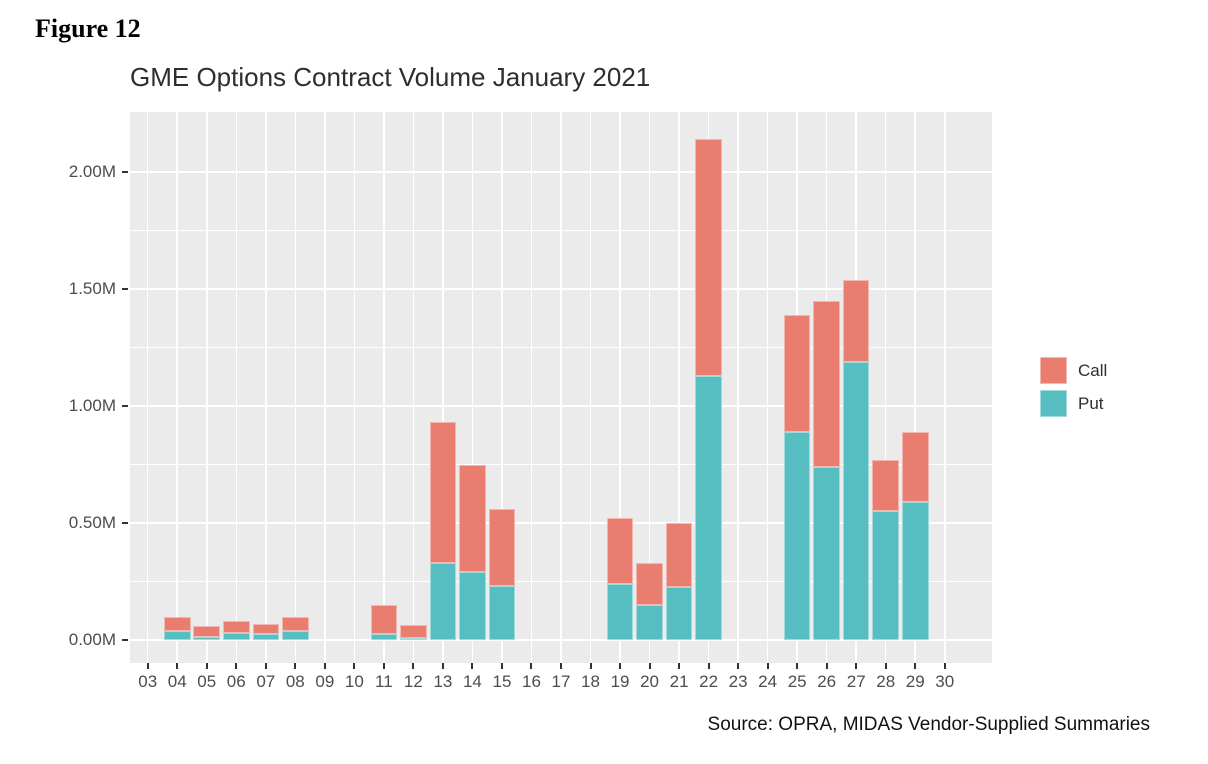 The width and height of the screenshot is (1208, 764). I want to click on legend-entry-call: Call, so click(1073, 370).